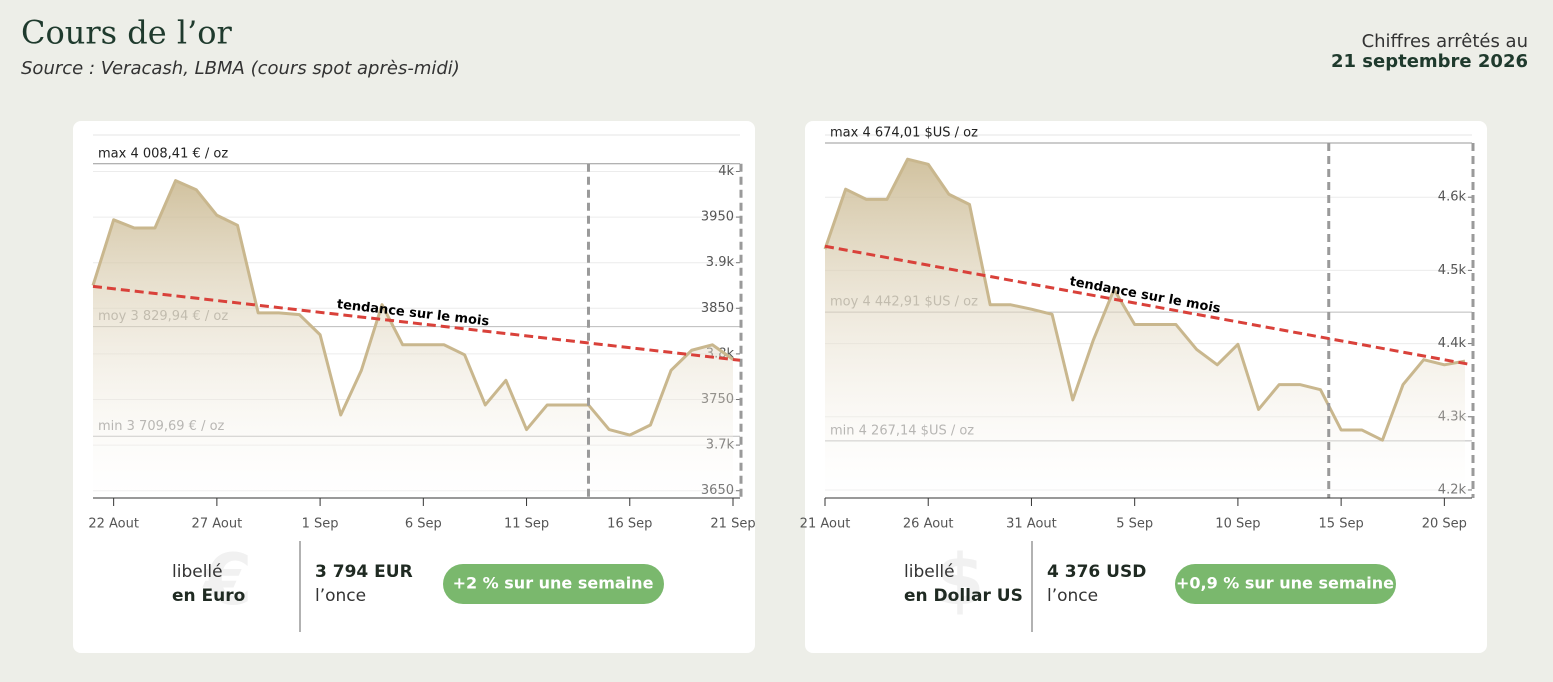 This screenshot has width=1553, height=682. I want to click on panel-label-strong: en Euro, so click(208, 596).